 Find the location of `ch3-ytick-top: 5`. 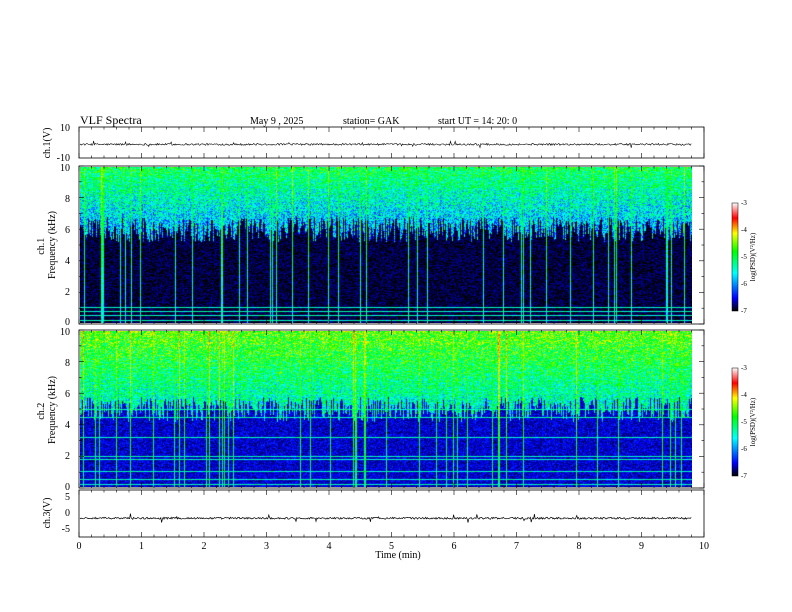

ch3-ytick-top: 5 is located at coordinates (67, 497).